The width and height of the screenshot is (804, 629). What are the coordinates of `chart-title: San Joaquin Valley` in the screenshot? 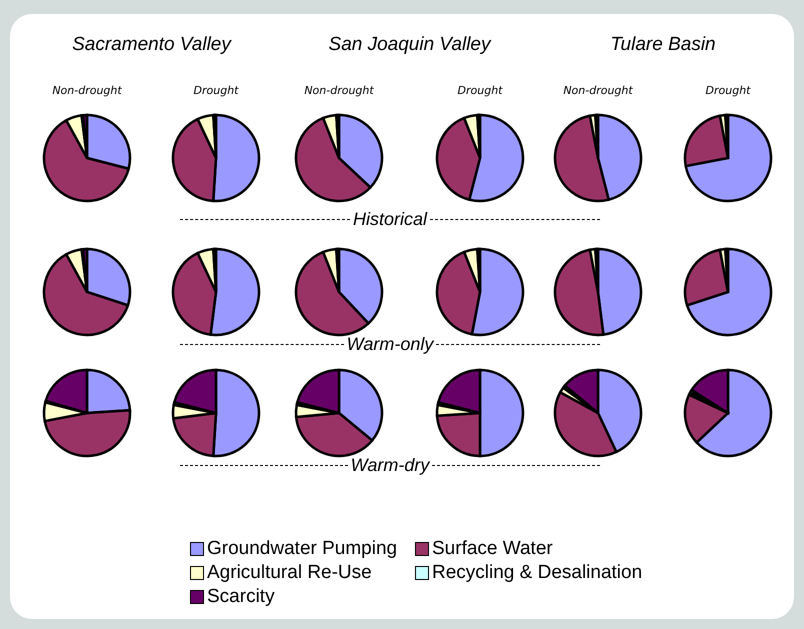 It's located at (410, 45).